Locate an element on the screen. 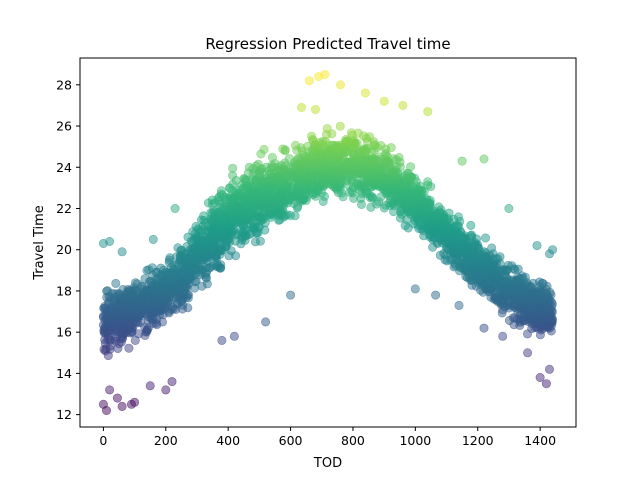  x-tick-label: 1200 is located at coordinates (478, 440).